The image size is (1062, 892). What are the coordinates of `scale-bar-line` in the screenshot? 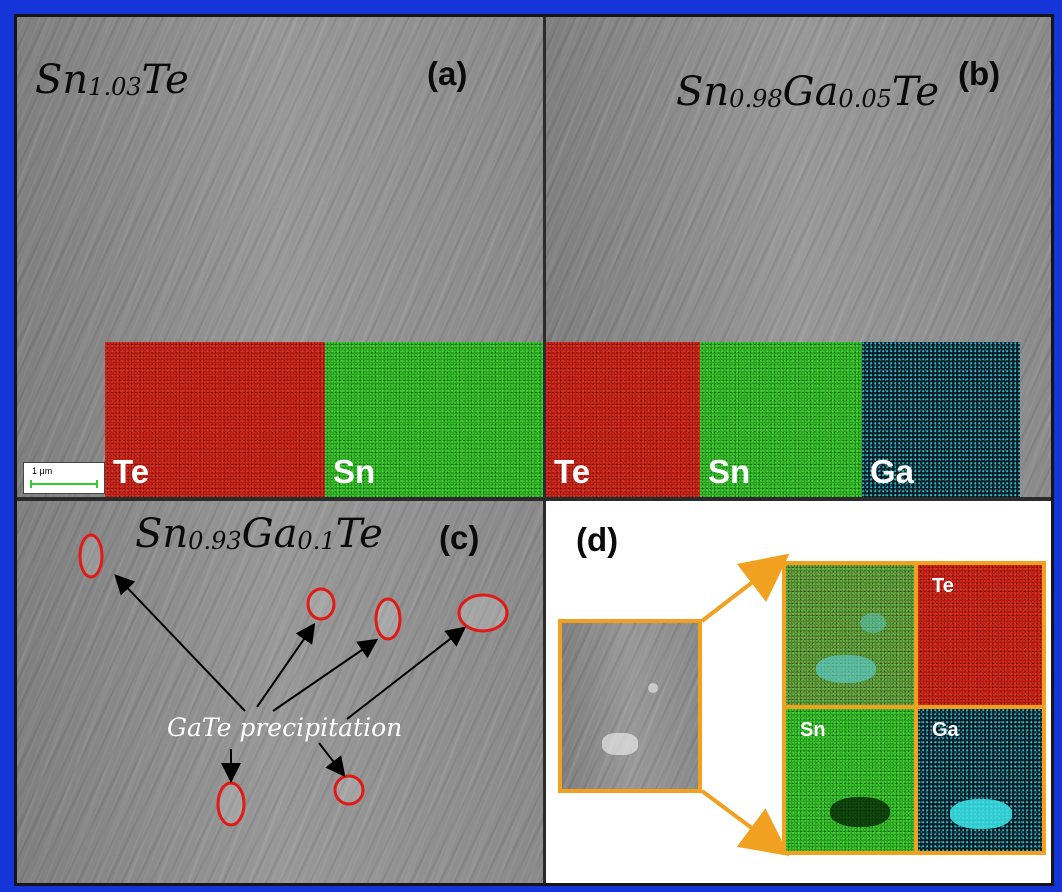 It's located at (64, 484).